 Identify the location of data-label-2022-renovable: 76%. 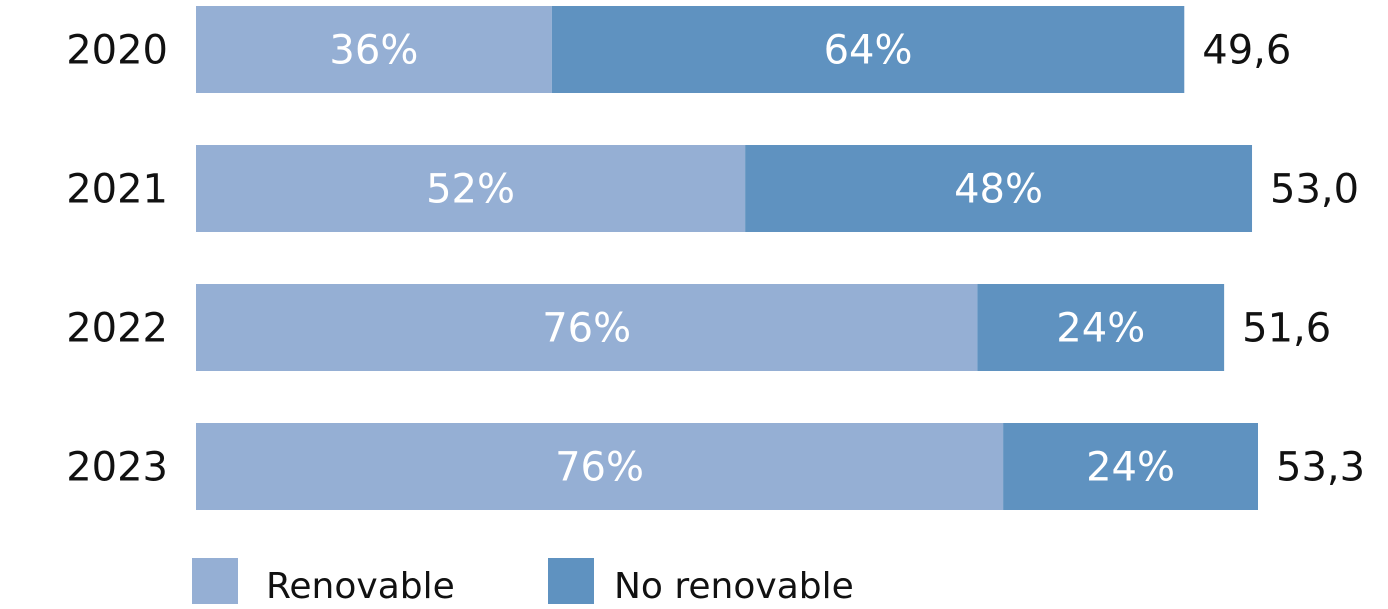
(586, 329).